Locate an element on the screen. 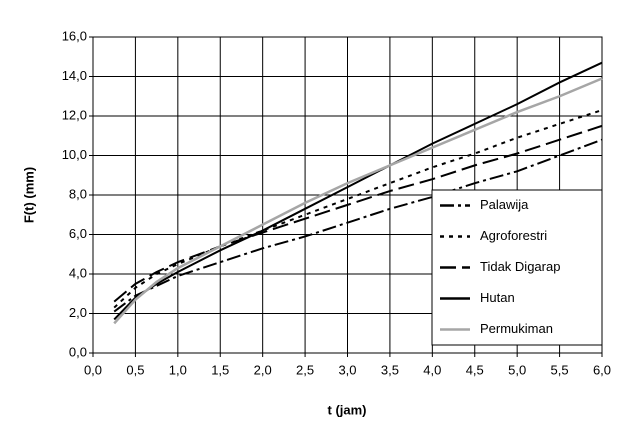 The image size is (637, 441). y-axis-title: F(t) (mm) is located at coordinates (28, 195).